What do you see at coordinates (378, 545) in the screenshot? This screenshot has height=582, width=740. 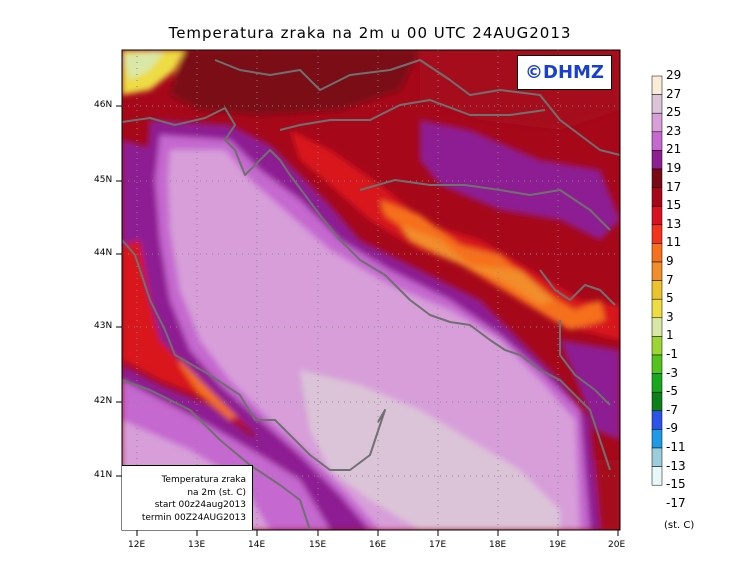 I see `lon-label: 16E` at bounding box center [378, 545].